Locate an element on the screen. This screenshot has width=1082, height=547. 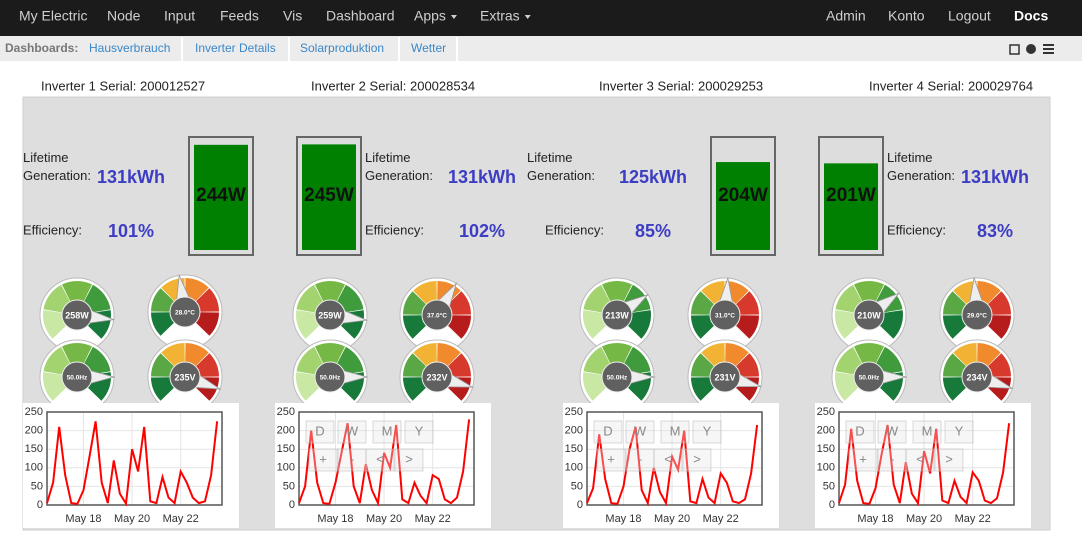
nav-item: Docs is located at coordinates (1031, 16).